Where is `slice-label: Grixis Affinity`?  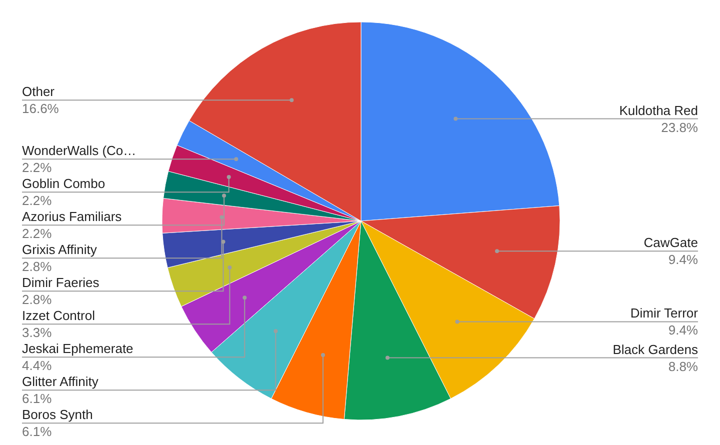 slice-label: Grixis Affinity is located at coordinates (60, 250).